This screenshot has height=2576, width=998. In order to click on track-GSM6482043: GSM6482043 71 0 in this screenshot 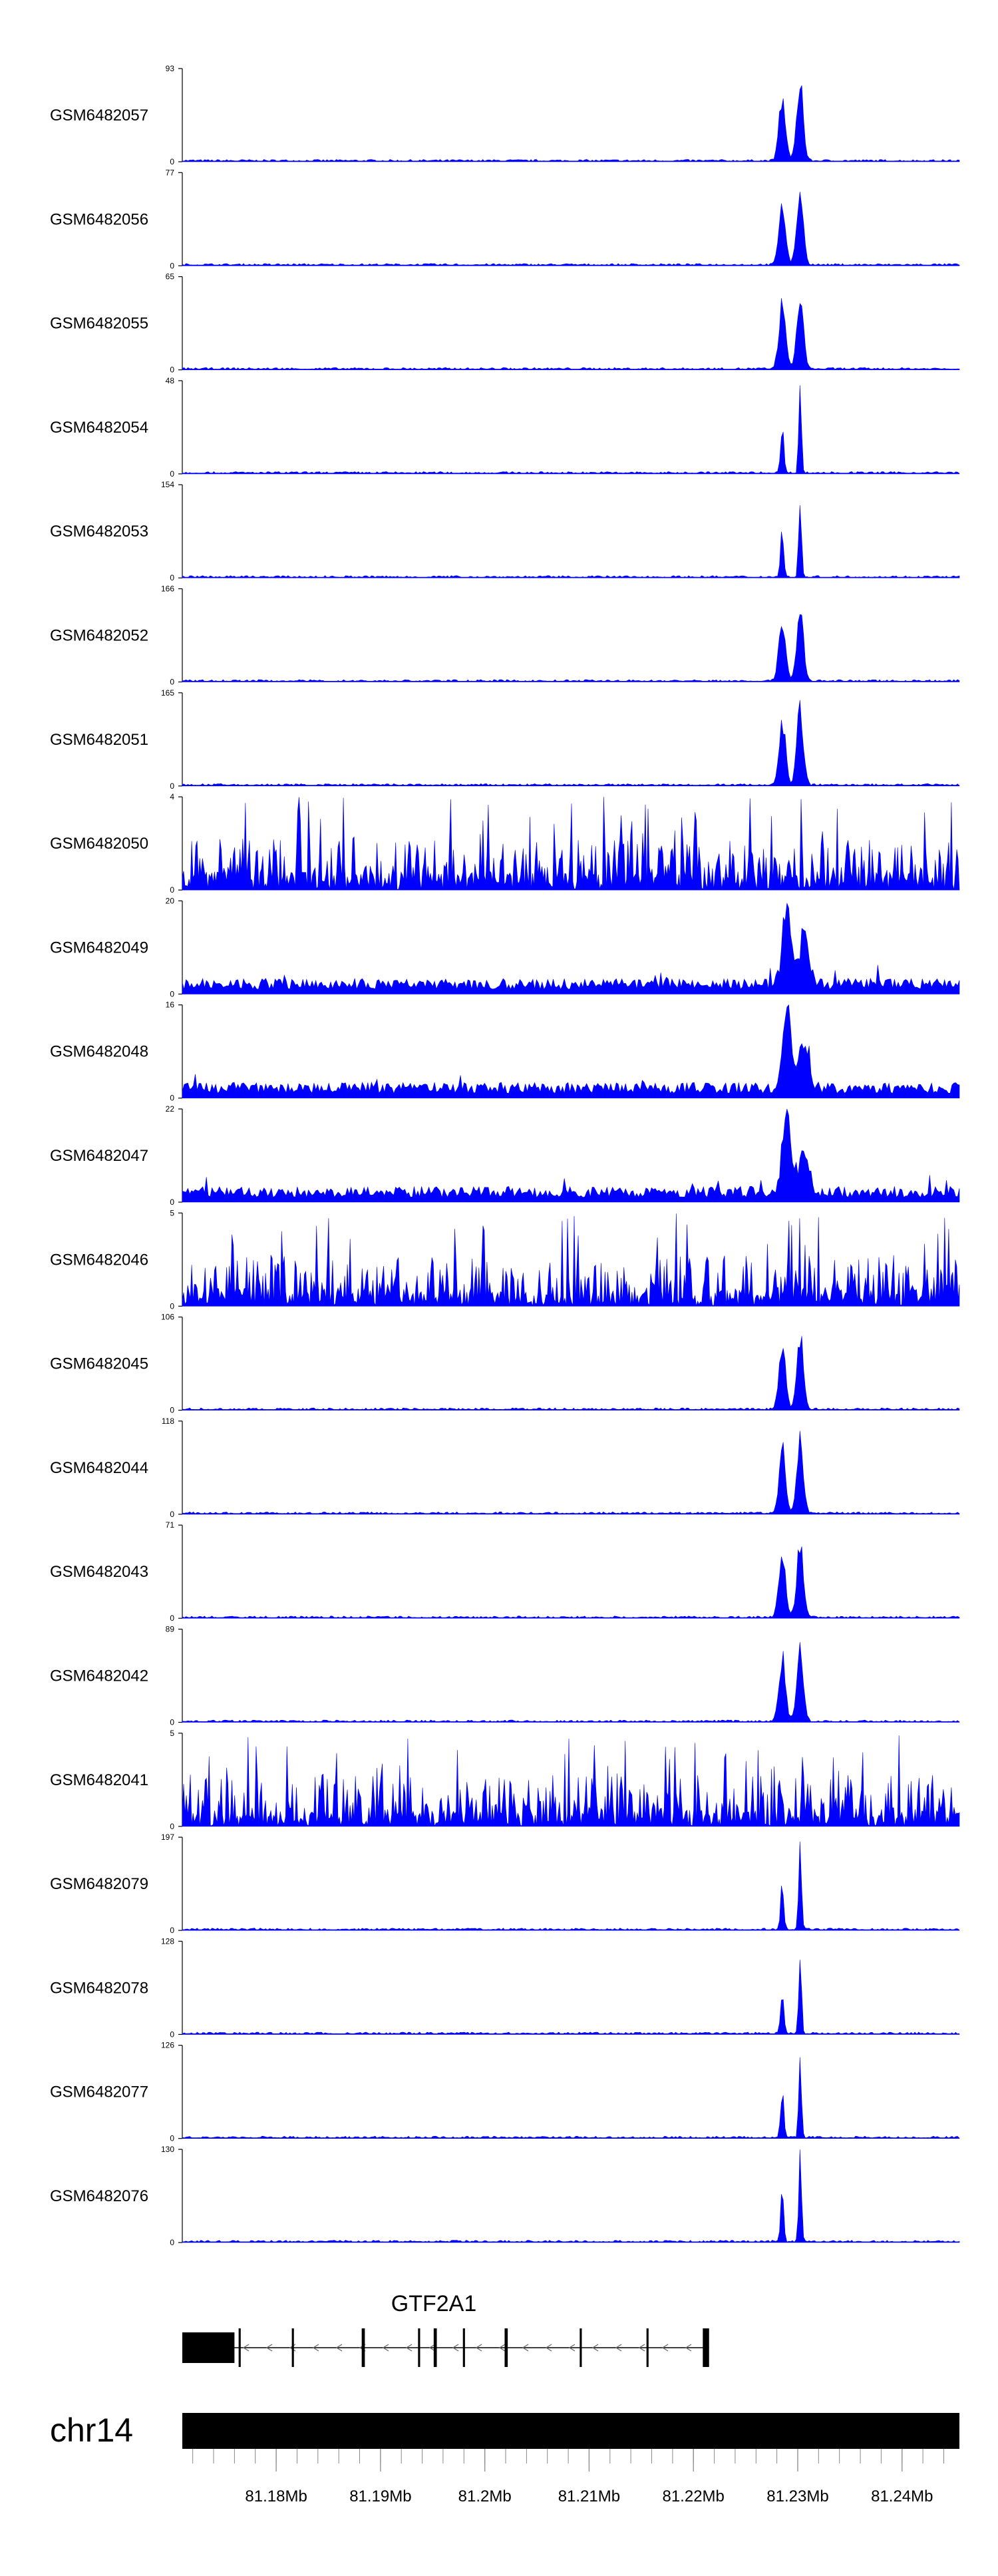, I will do `click(505, 1571)`.